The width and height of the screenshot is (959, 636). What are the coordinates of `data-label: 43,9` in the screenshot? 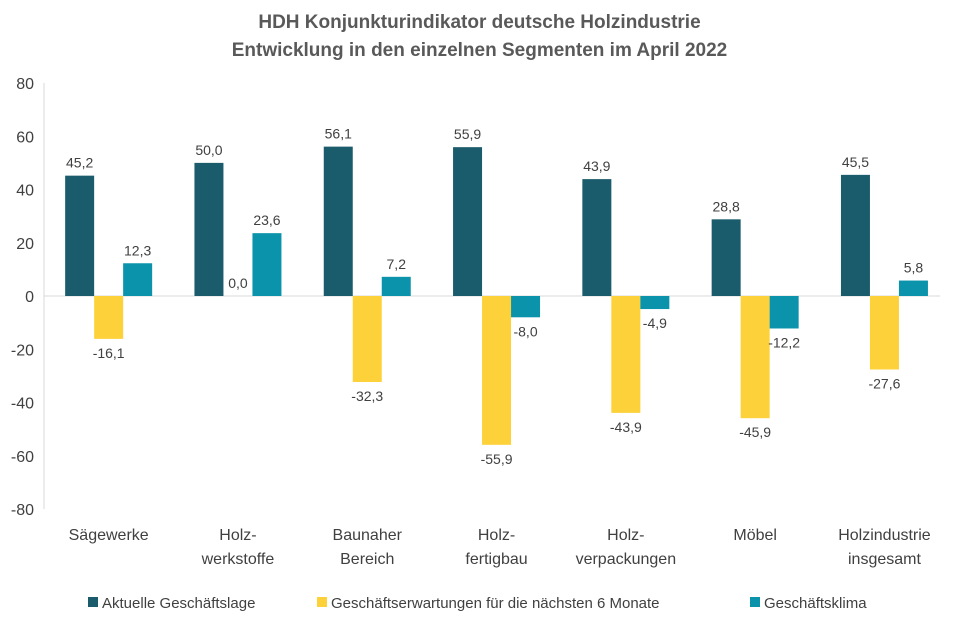 It's located at (596, 166).